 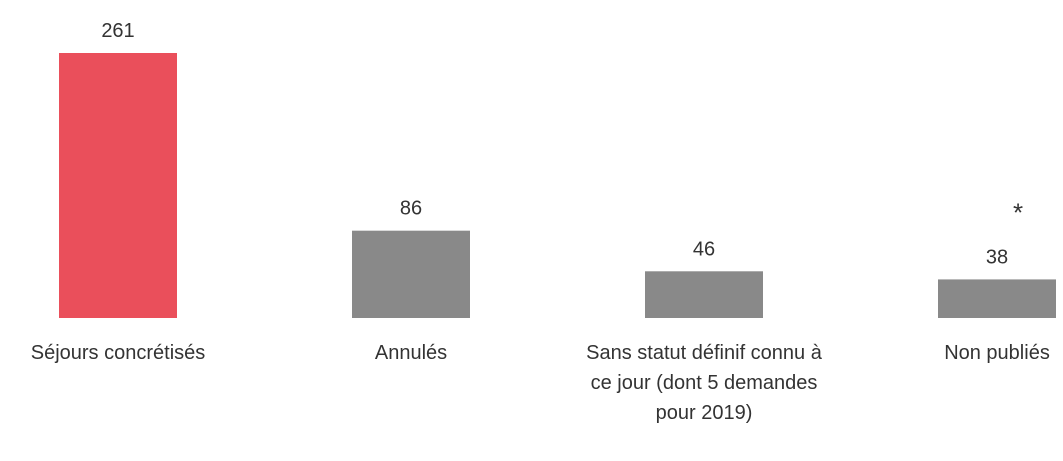 What do you see at coordinates (997, 353) in the screenshot?
I see `category-label: Non publiés` at bounding box center [997, 353].